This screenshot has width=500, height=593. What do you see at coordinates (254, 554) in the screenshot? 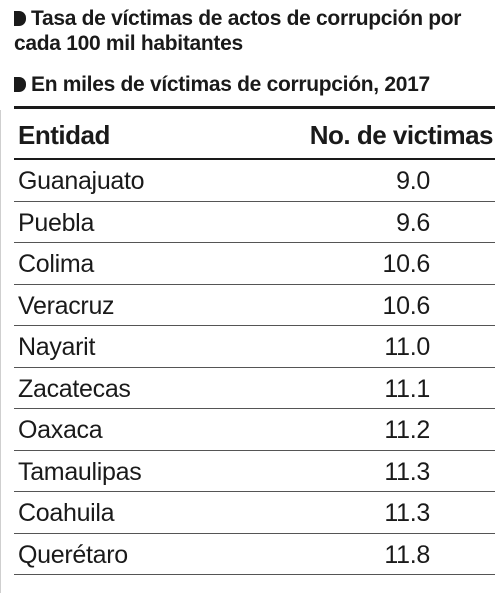
I see `table-row: Querétaro 11.8` at bounding box center [254, 554].